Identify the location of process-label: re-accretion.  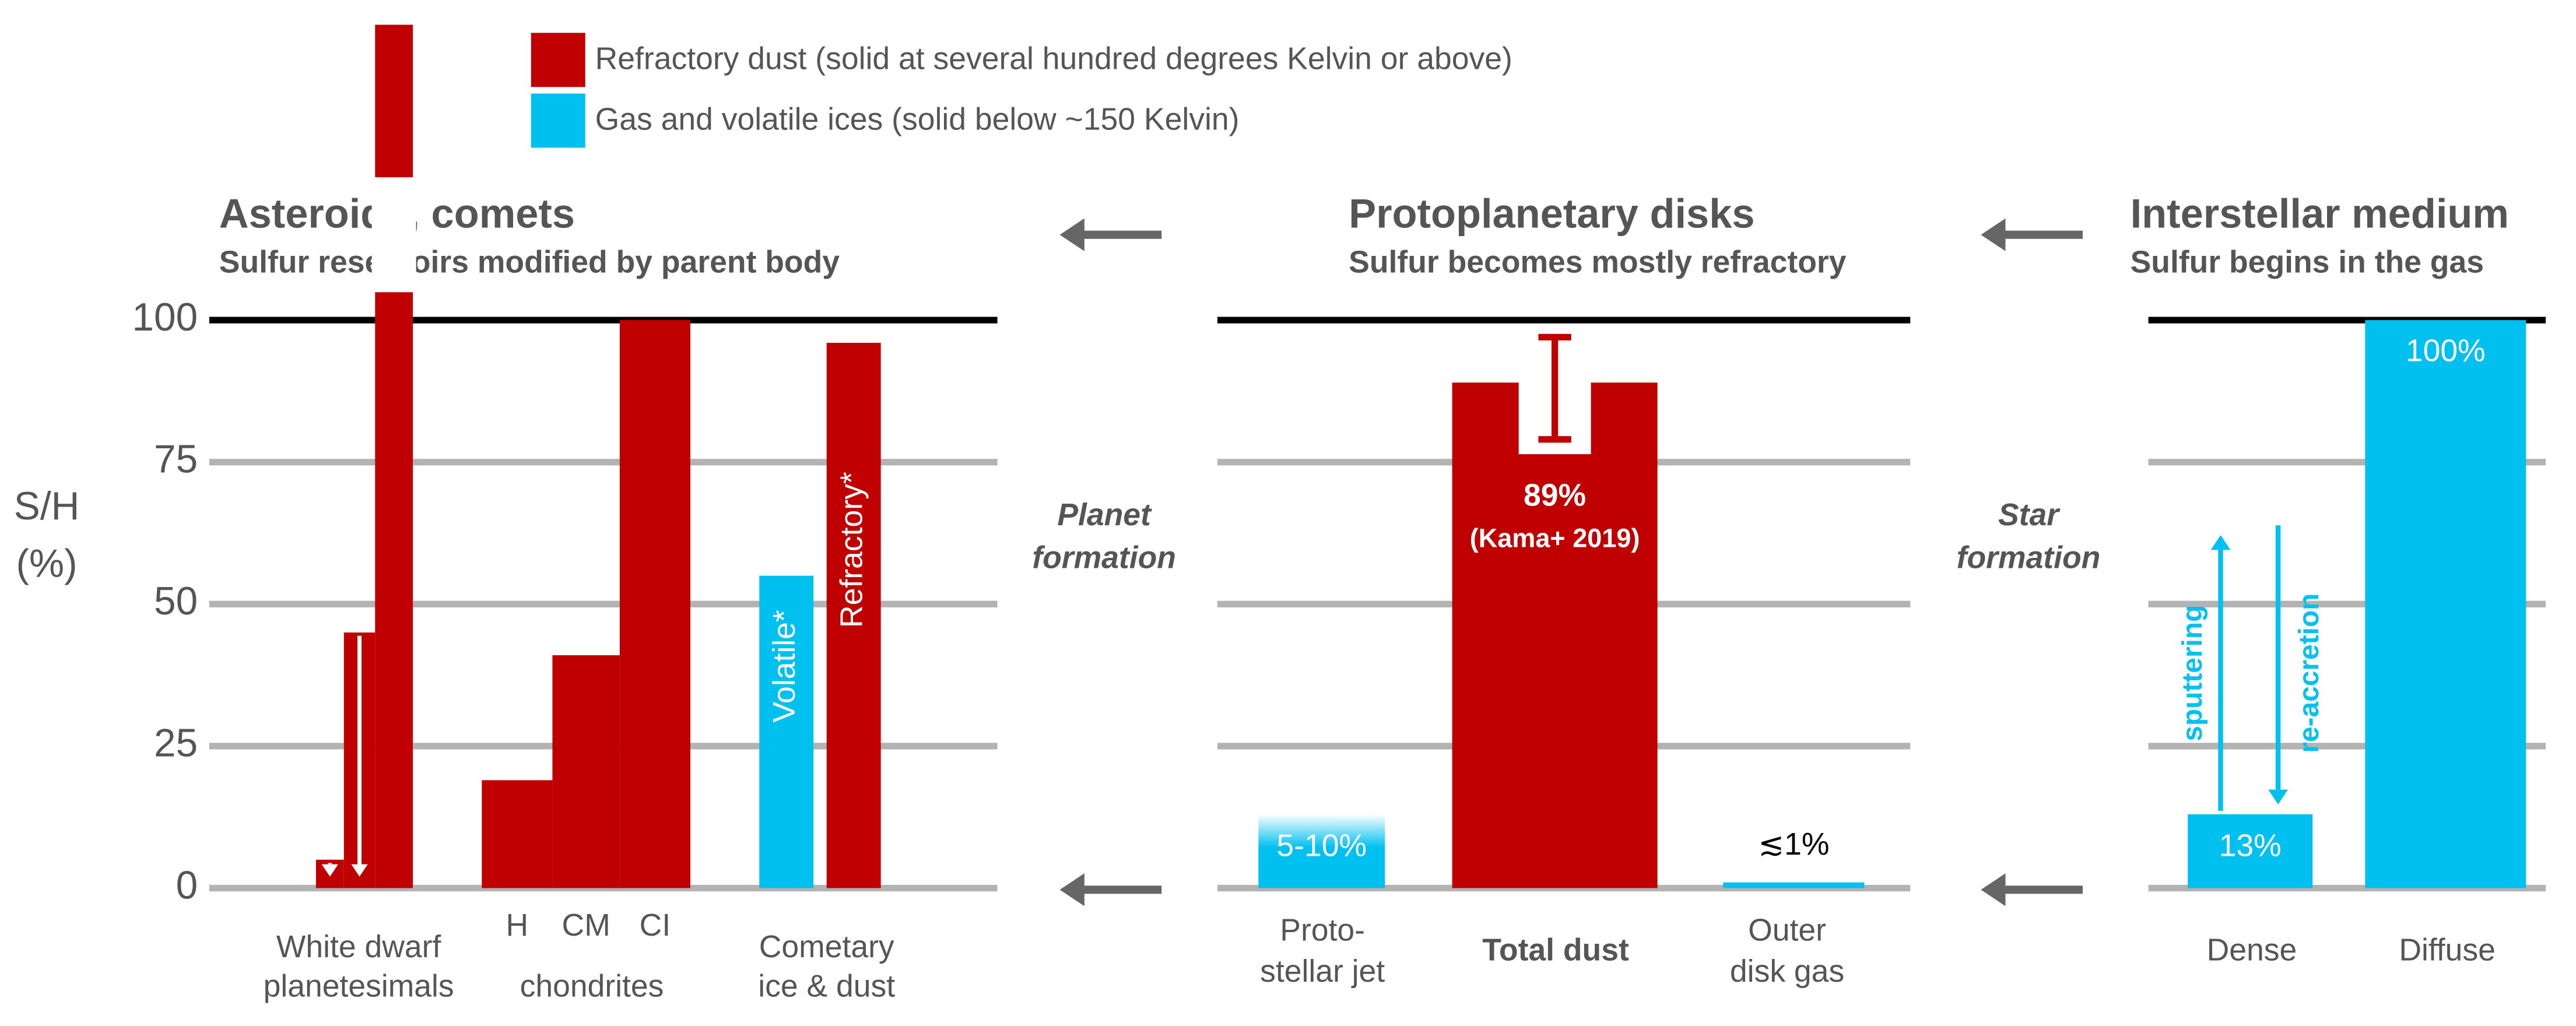
(2309, 673).